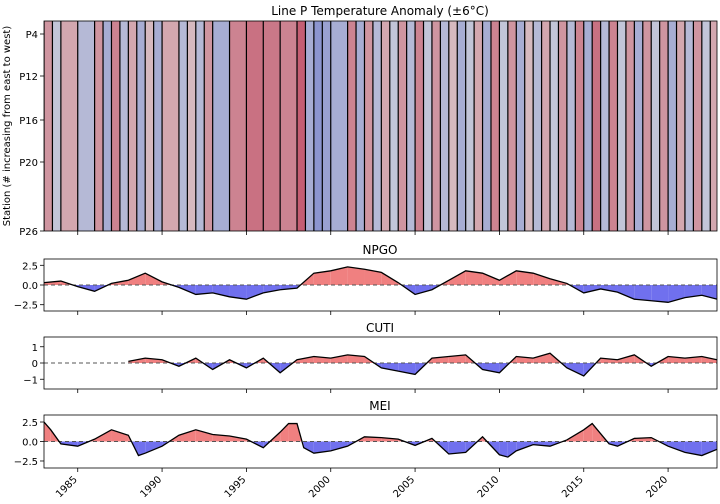 The width and height of the screenshot is (720, 504). What do you see at coordinates (32, 35) in the screenshot?
I see `heatmap-y-tick-label: P4` at bounding box center [32, 35].